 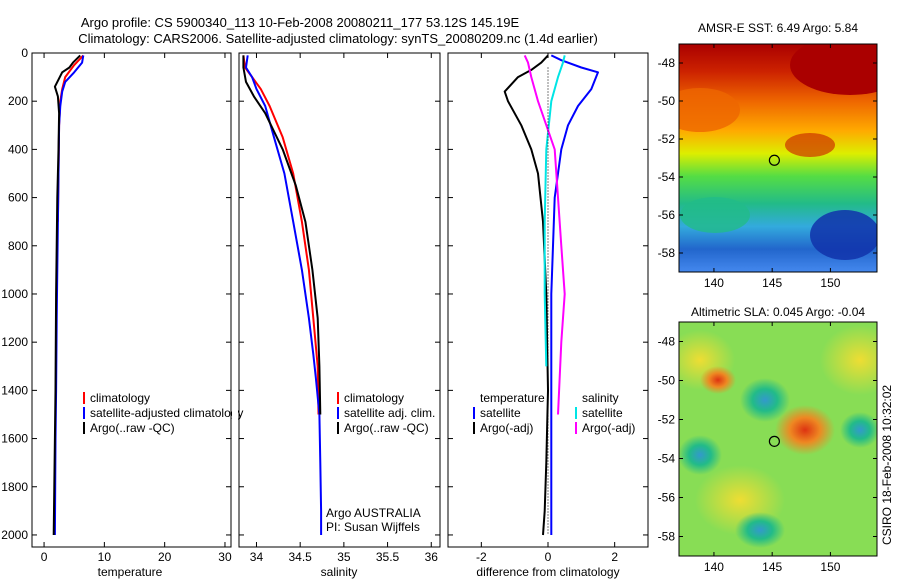 I want to click on y-tick-label: 800, so click(x=18, y=246).